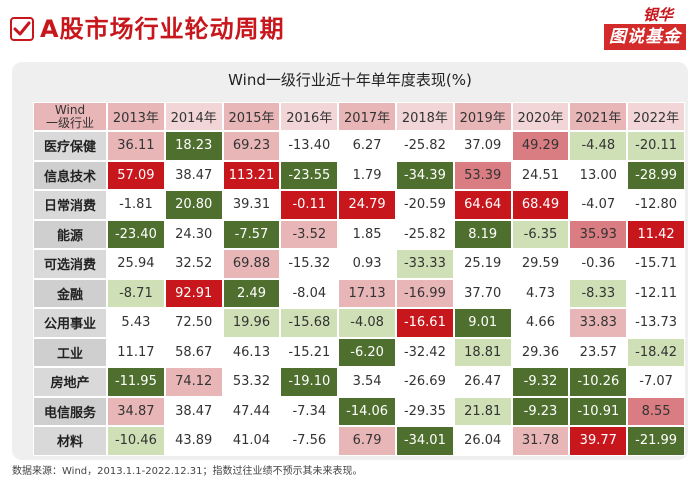 The image size is (700, 486). What do you see at coordinates (70, 323) in the screenshot?
I see `row-label: 公用事业` at bounding box center [70, 323].